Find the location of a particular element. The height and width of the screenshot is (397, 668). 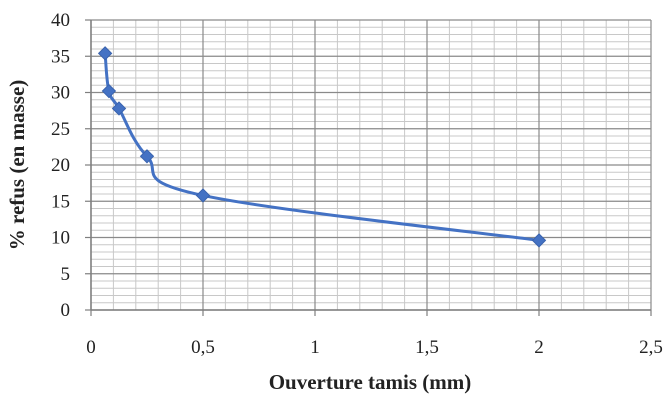

x-tick-label: 2,5 is located at coordinates (651, 347).